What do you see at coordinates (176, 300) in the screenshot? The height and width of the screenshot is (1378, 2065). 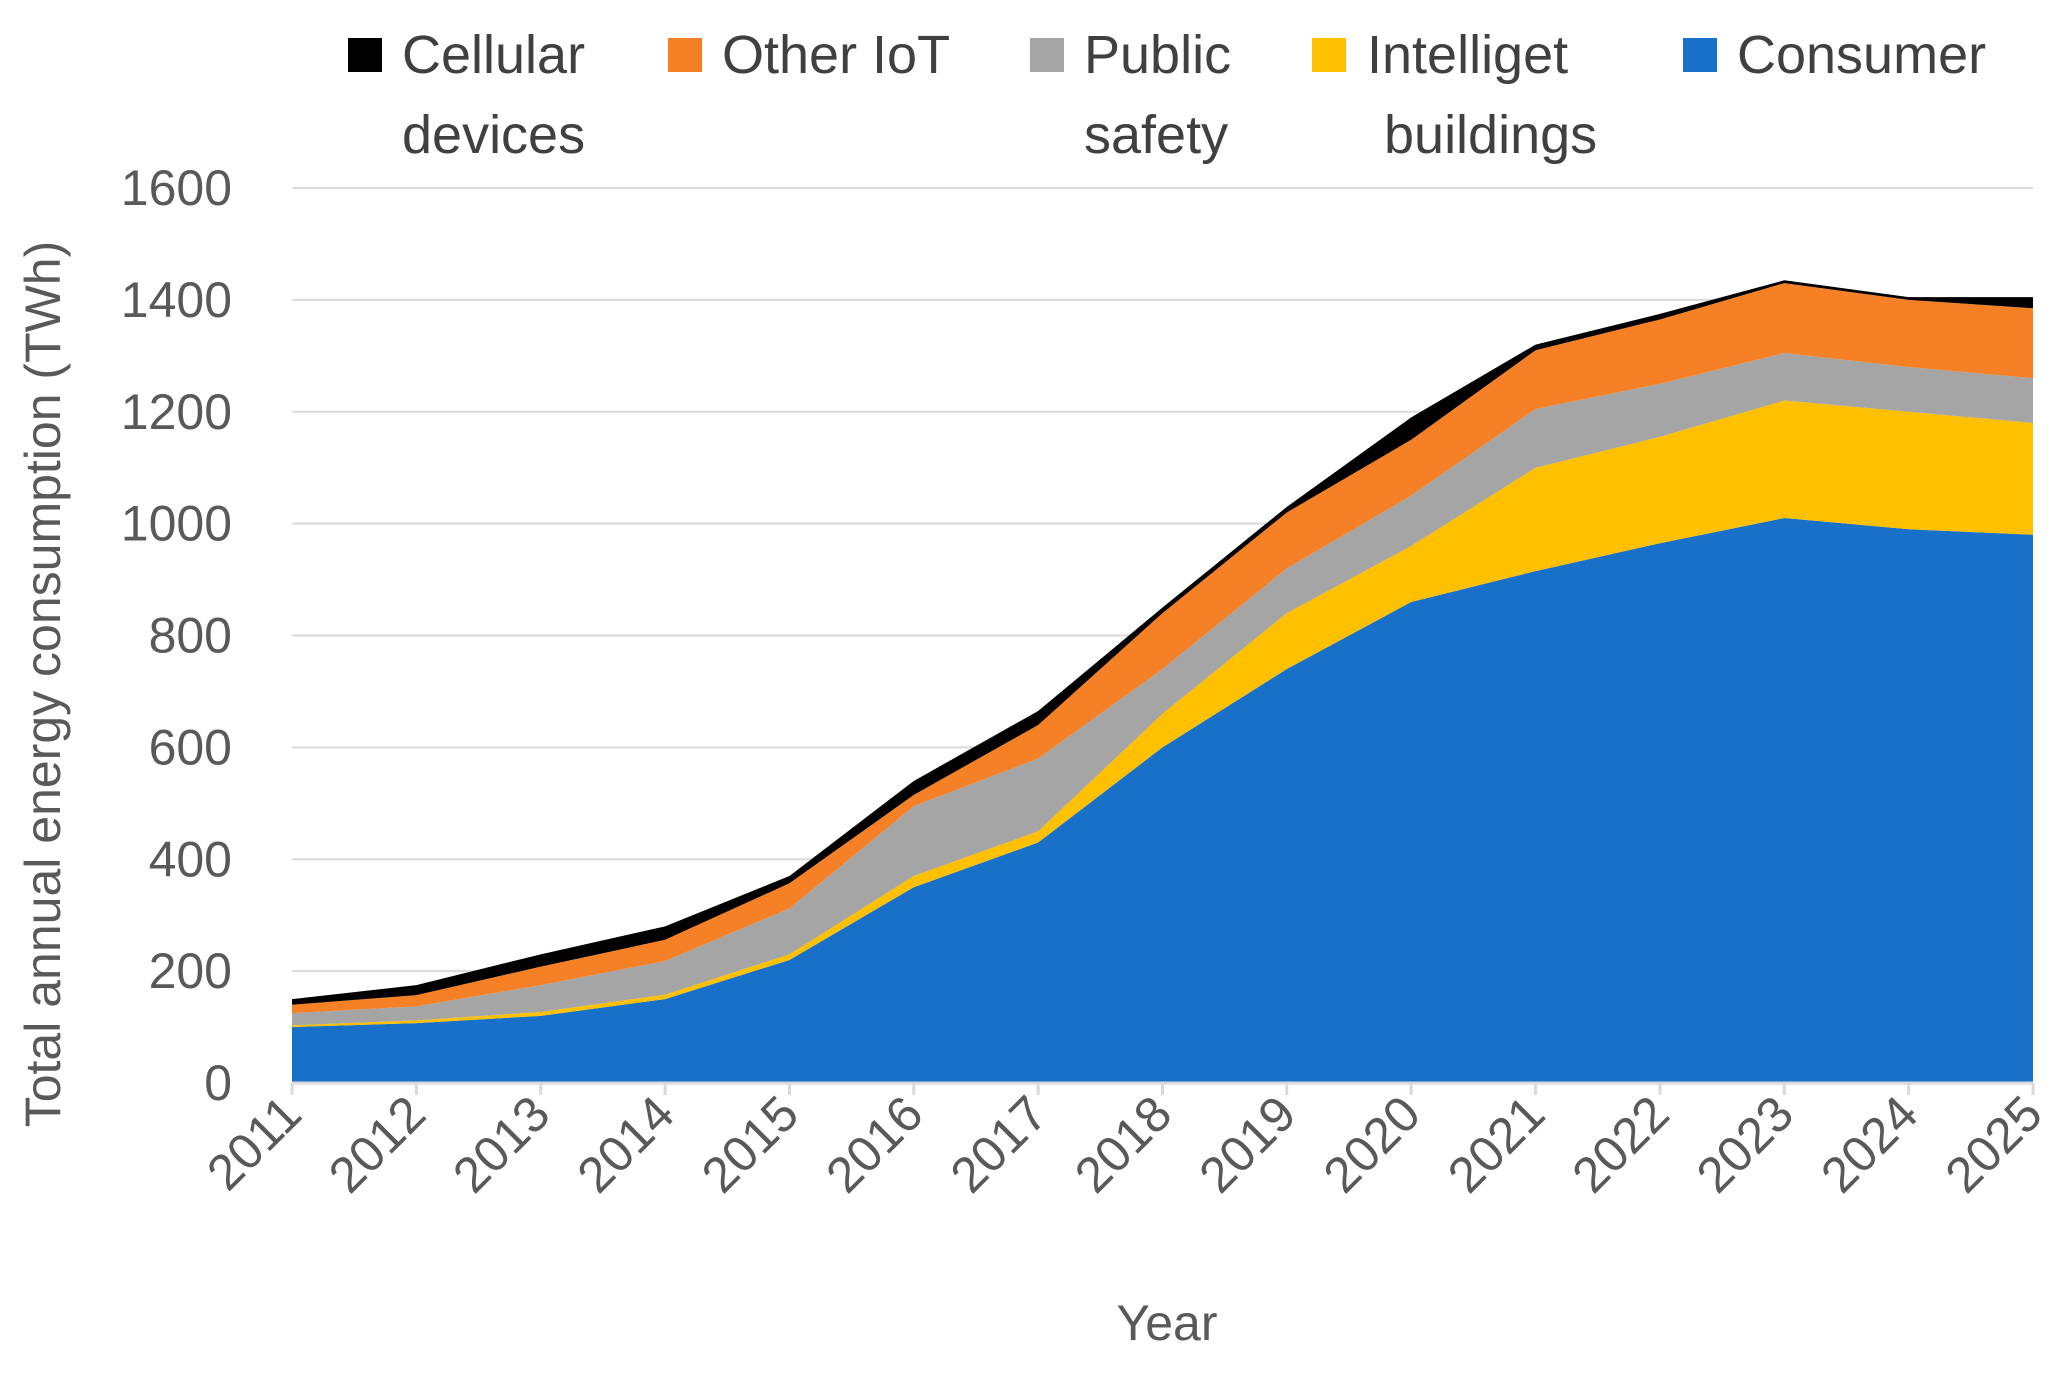 I see `y-tick-label: 1400` at bounding box center [176, 300].